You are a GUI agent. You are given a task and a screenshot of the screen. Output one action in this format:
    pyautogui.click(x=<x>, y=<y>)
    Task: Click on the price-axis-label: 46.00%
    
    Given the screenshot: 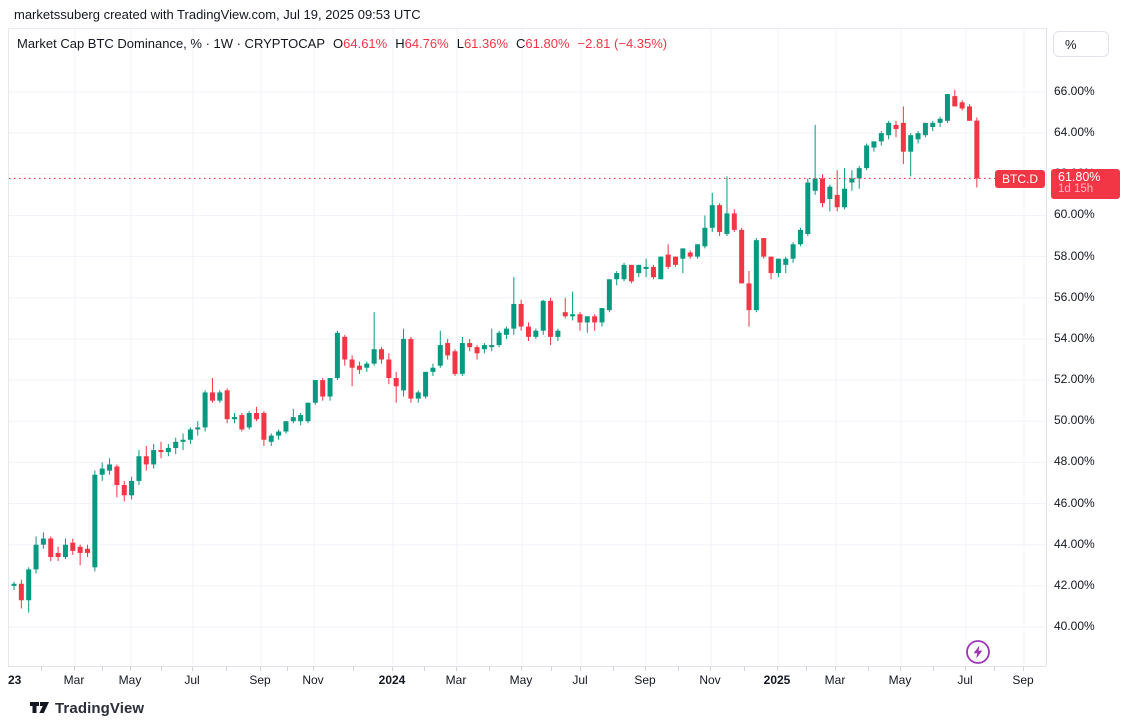 What is the action you would take?
    pyautogui.click(x=1074, y=502)
    